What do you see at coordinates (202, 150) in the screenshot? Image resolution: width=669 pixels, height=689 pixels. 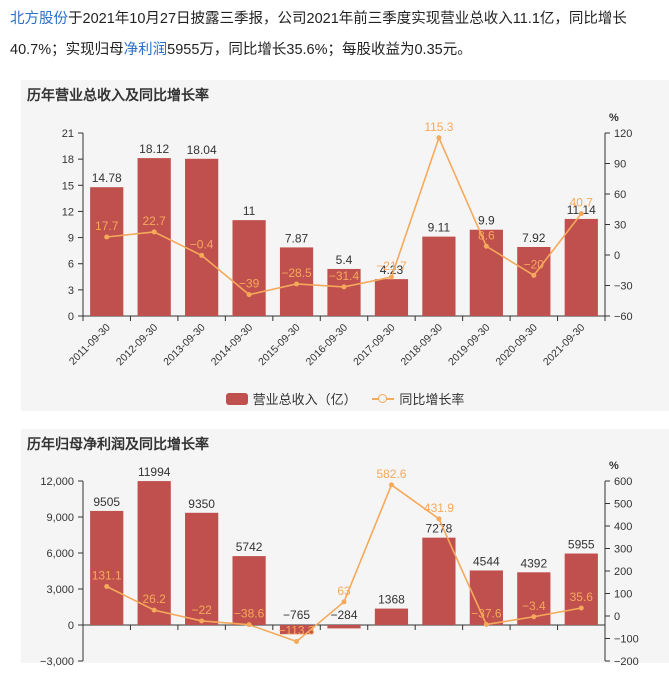 I see `bar-value-label: 18.04` at bounding box center [202, 150].